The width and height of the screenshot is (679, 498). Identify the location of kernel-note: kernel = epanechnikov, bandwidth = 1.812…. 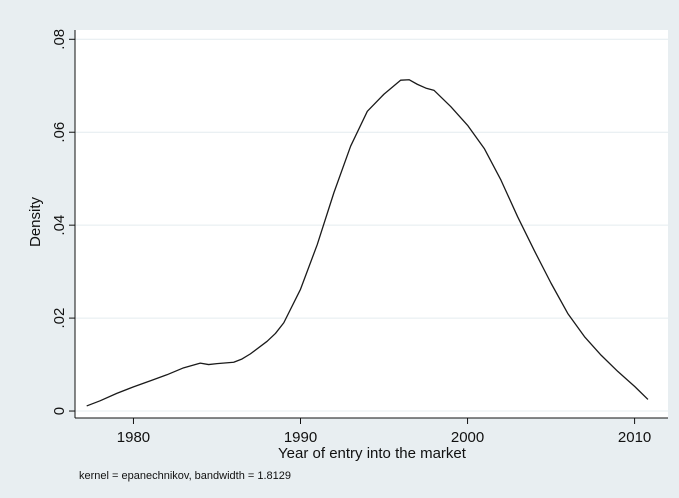
(185, 476).